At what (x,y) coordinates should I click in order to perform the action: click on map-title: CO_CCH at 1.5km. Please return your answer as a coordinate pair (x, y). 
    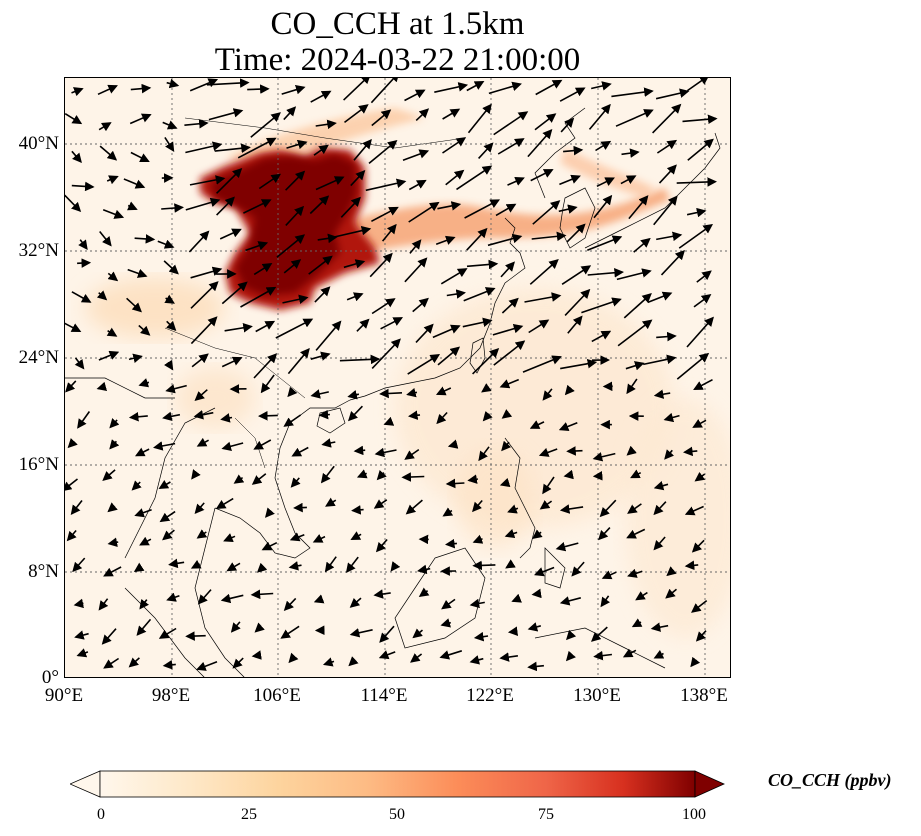
    Looking at the image, I should click on (397, 24).